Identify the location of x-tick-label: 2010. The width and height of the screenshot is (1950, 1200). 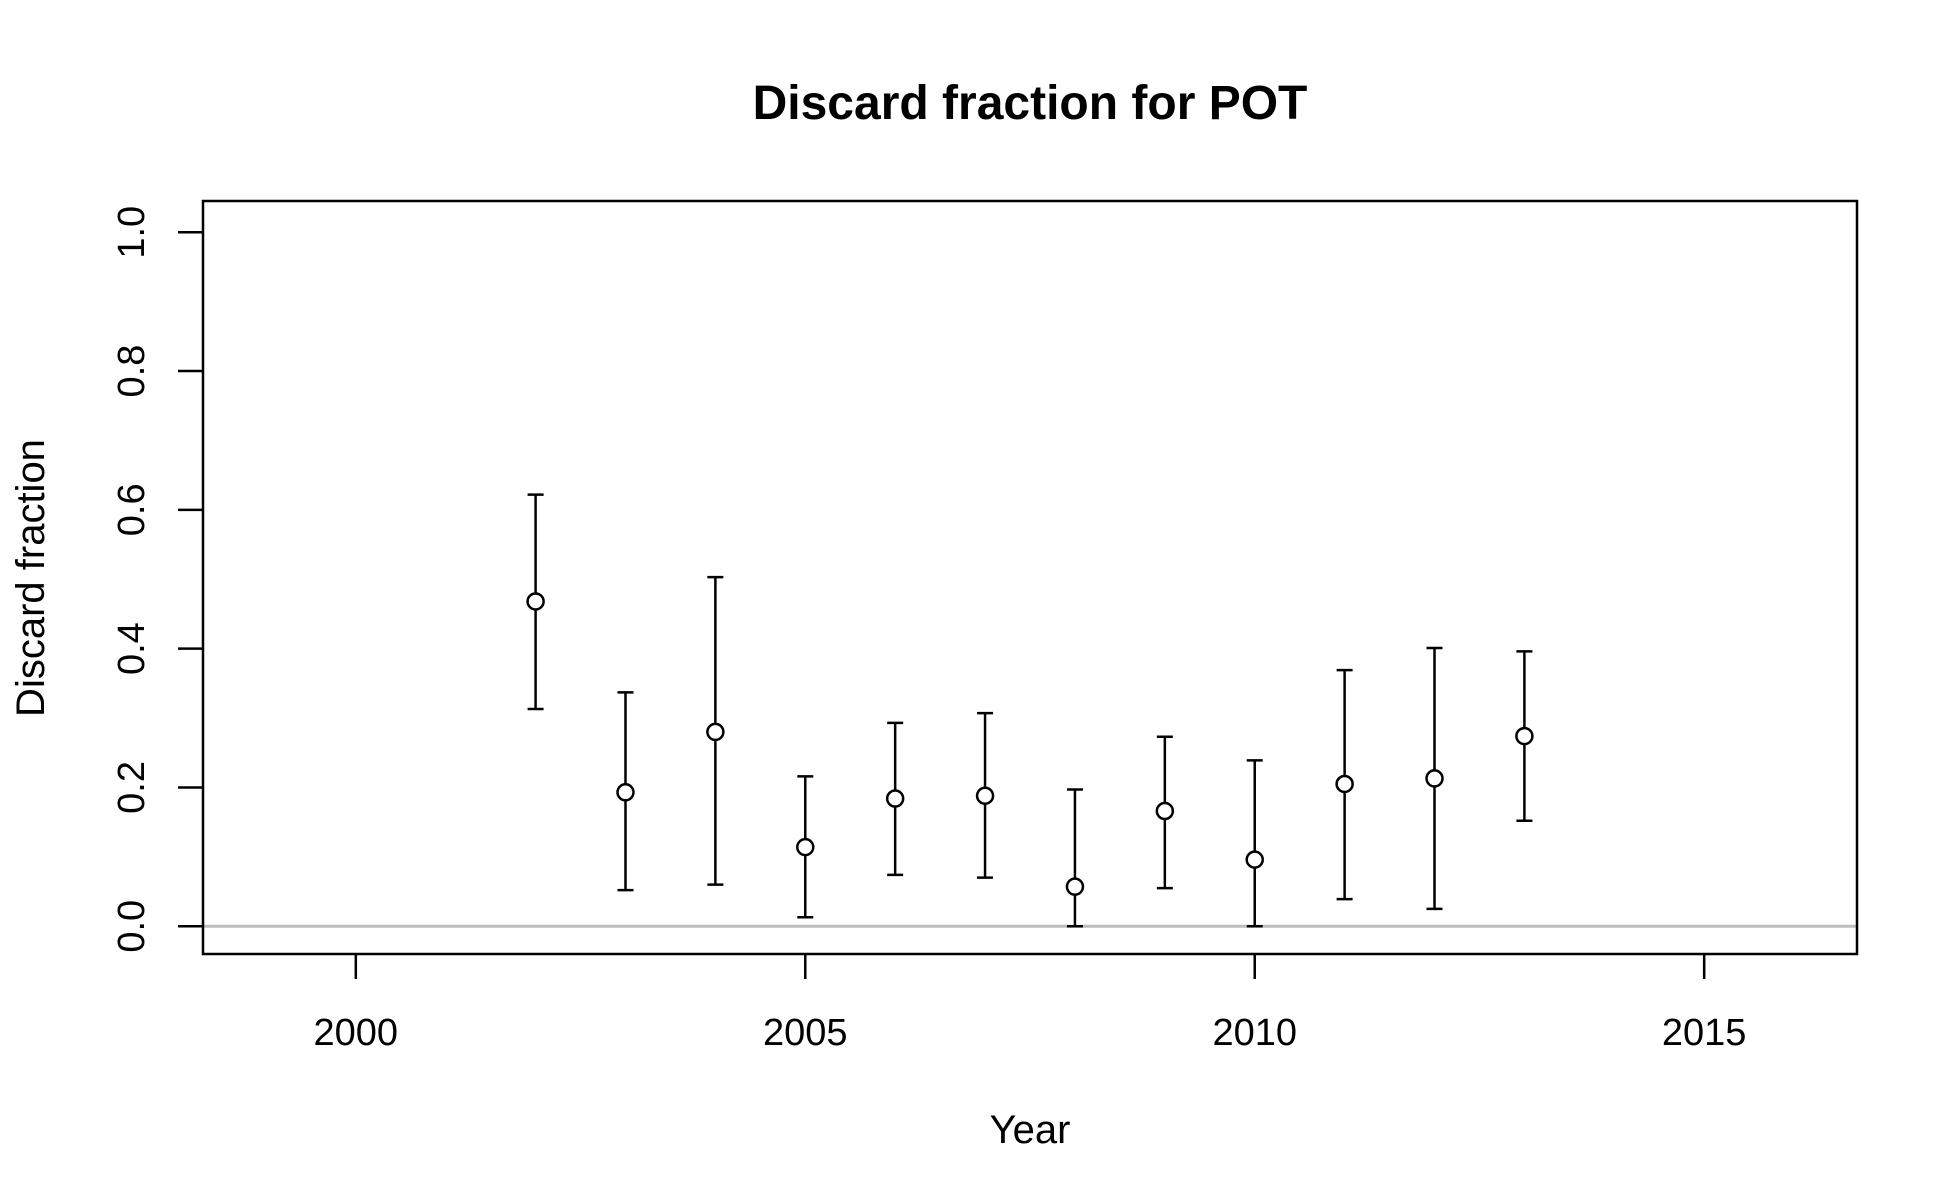
(1254, 1033).